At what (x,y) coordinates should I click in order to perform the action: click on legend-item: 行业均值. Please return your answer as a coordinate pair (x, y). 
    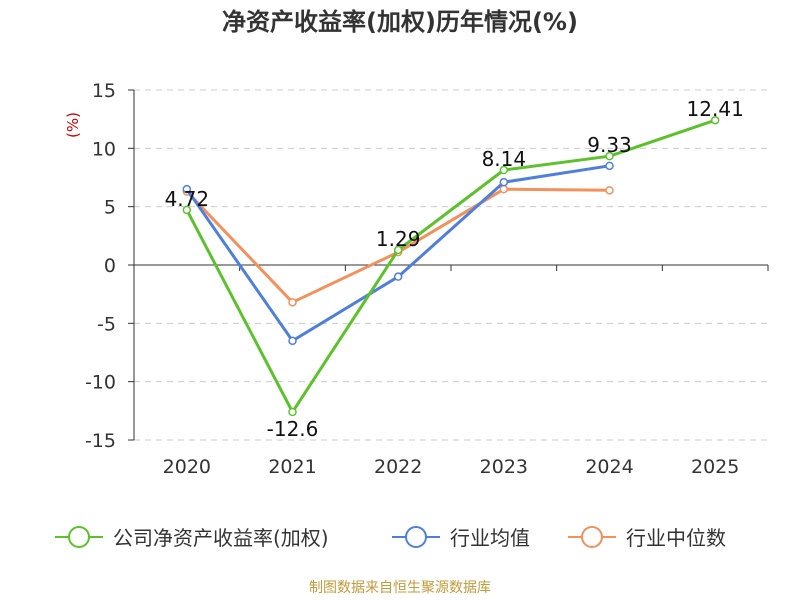
    Looking at the image, I should click on (461, 538).